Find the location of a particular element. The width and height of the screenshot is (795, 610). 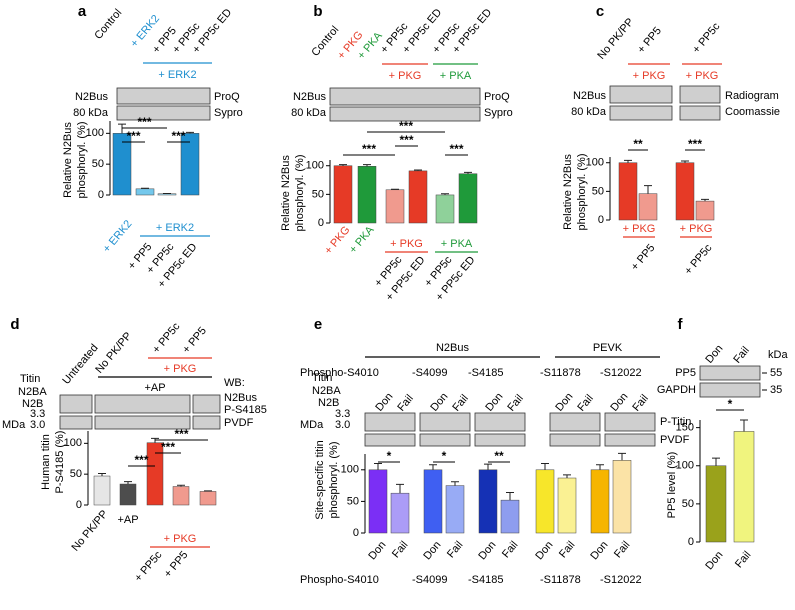

lane-label: Untreated is located at coordinates (80, 364).